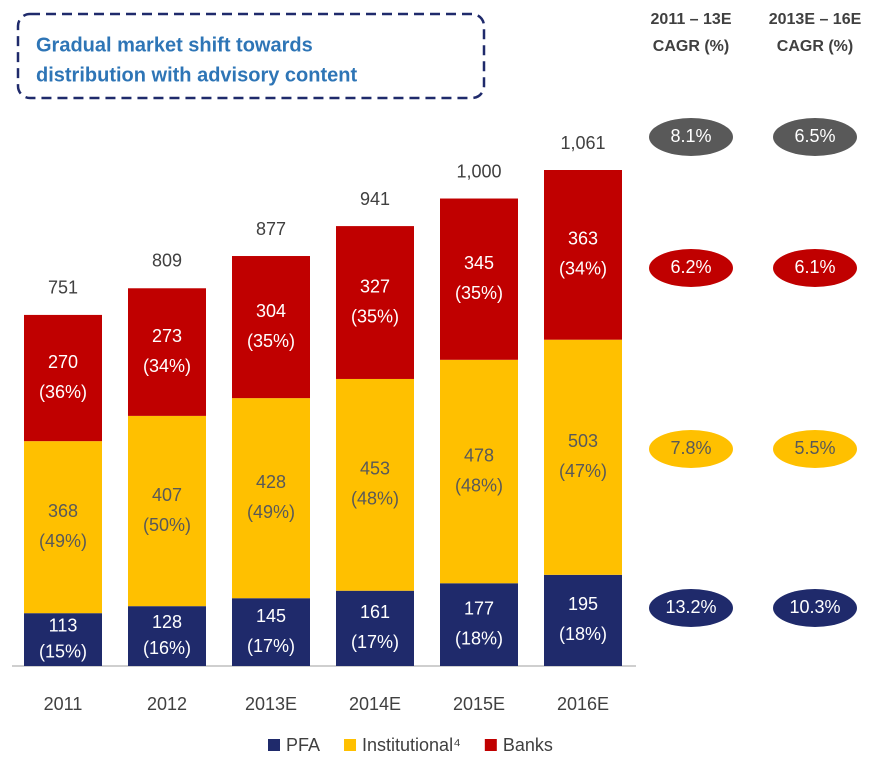 This screenshot has width=883, height=762. I want to click on cagr-label: 6.5%, so click(814, 136).